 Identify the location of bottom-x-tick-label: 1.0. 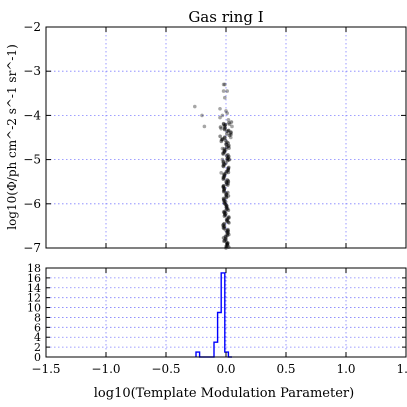
(345, 369).